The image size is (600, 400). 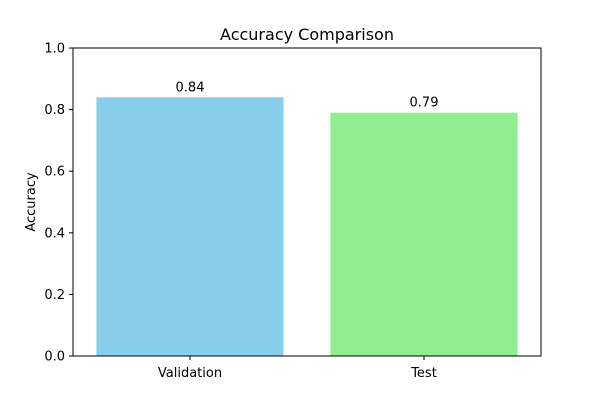 What do you see at coordinates (54, 172) in the screenshot?
I see `y-tick-label: 0.6` at bounding box center [54, 172].